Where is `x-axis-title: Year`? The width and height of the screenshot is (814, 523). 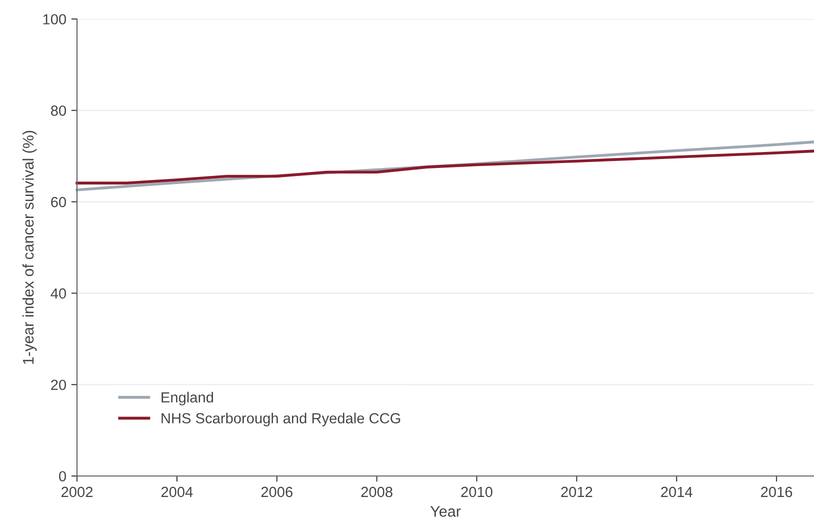 x-axis-title: Year is located at coordinates (445, 511).